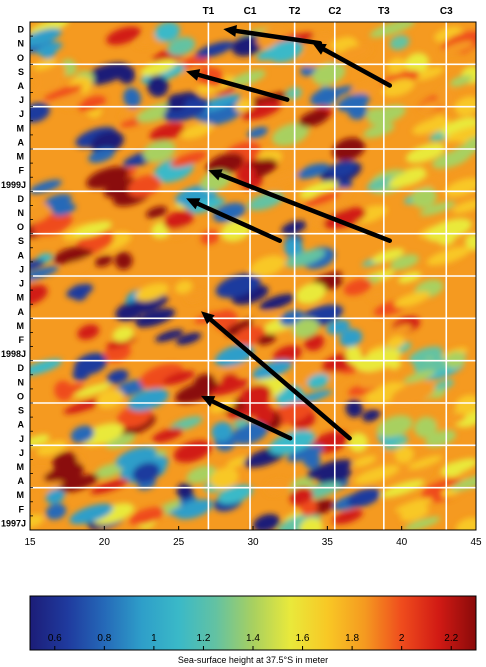  What do you see at coordinates (253, 537) in the screenshot?
I see `x-axis-ticks: 15 20 25 30 35 40 45` at bounding box center [253, 537].